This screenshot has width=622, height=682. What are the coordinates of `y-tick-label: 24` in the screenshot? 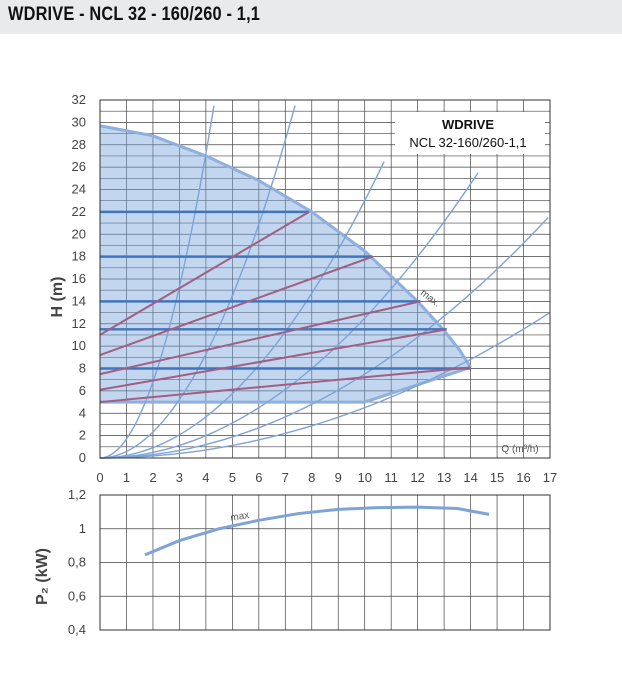 It's located at (79, 189).